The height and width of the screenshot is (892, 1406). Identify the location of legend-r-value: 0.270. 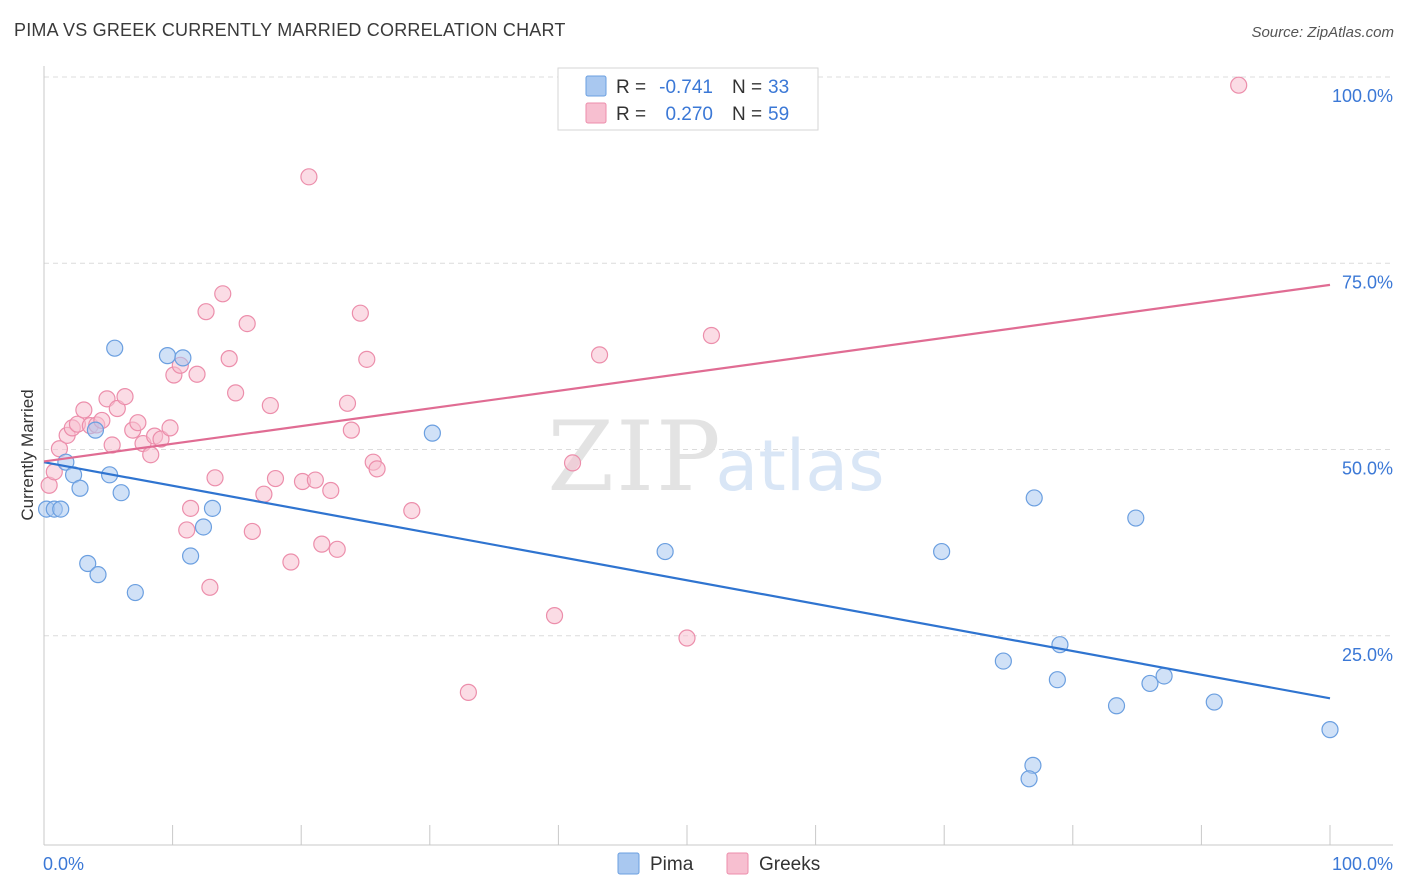
(689, 114).